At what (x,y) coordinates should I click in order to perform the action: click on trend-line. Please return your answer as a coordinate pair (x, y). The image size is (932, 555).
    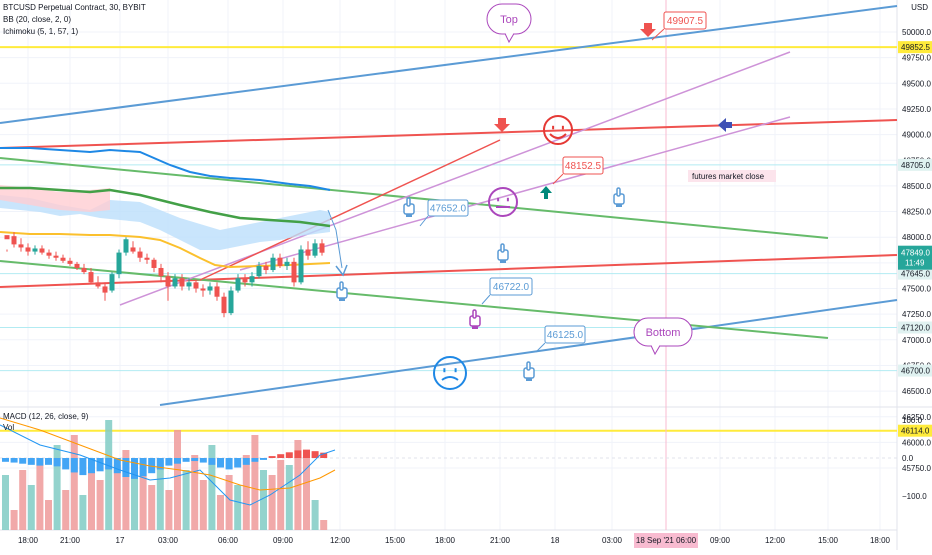
    Looking at the image, I should click on (414, 198).